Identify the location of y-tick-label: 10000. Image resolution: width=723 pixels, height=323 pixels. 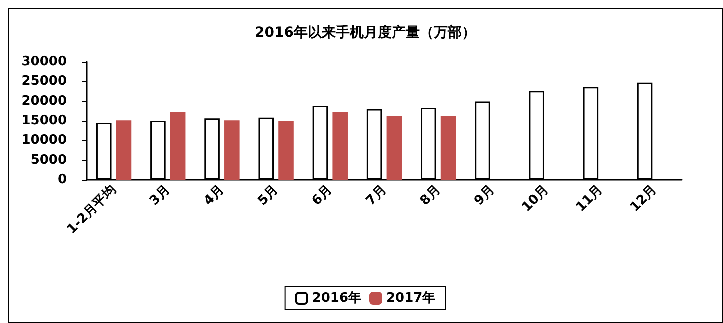
(44, 140).